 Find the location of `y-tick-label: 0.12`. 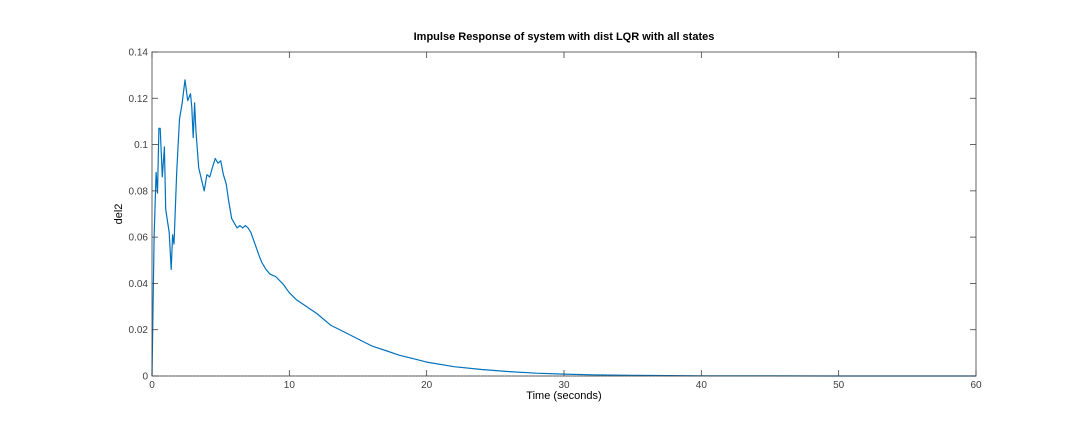

y-tick-label: 0.12 is located at coordinates (139, 99).